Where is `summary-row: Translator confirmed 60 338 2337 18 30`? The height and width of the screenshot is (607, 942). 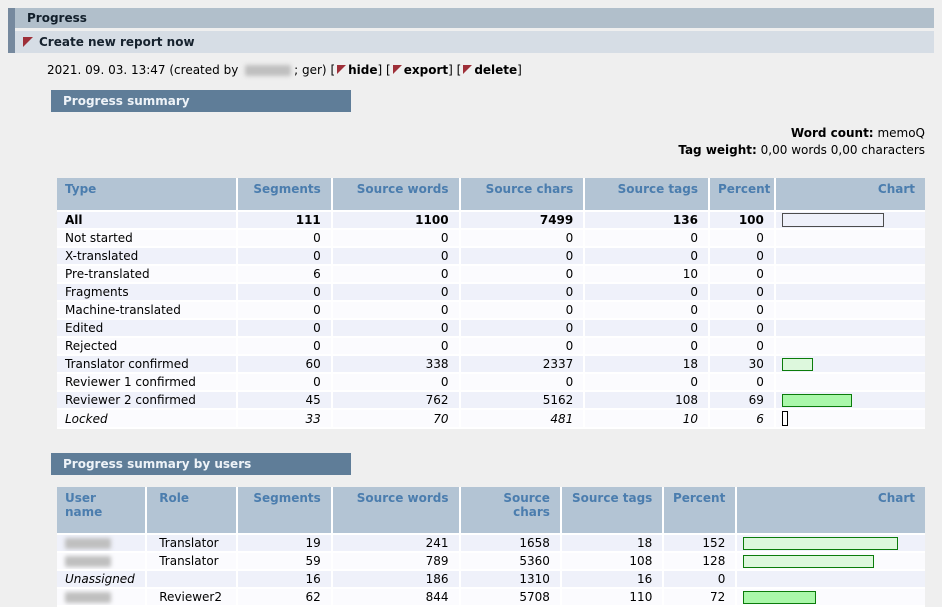 summary-row: Translator confirmed 60 338 2337 18 30 is located at coordinates (491, 364).